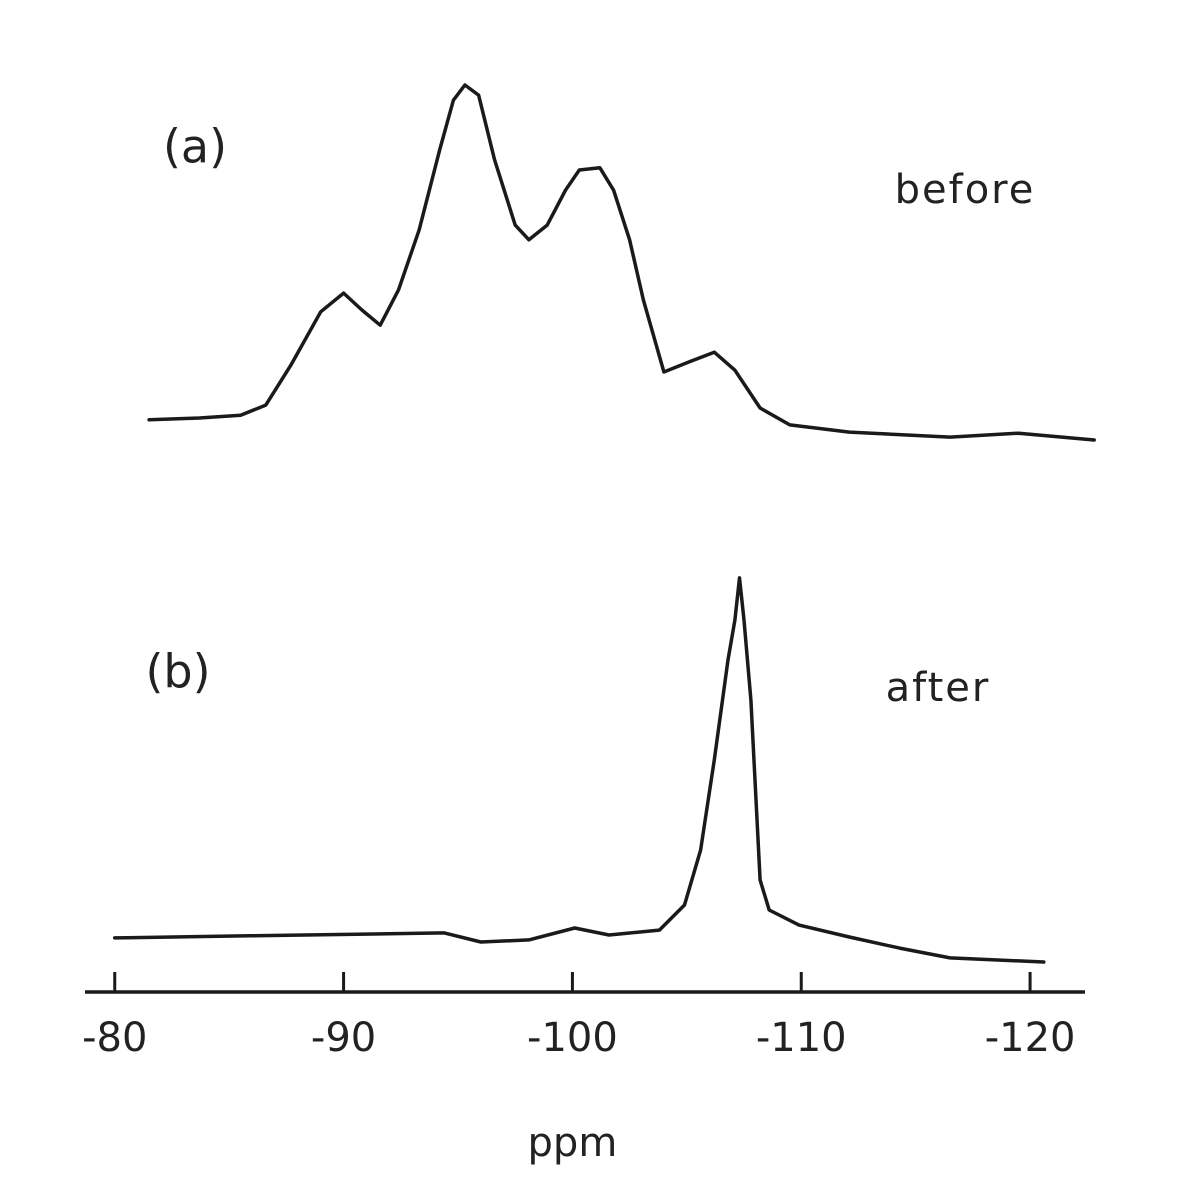 This screenshot has width=1191, height=1194. I want to click on x-axis-label: ppm, so click(573, 1143).